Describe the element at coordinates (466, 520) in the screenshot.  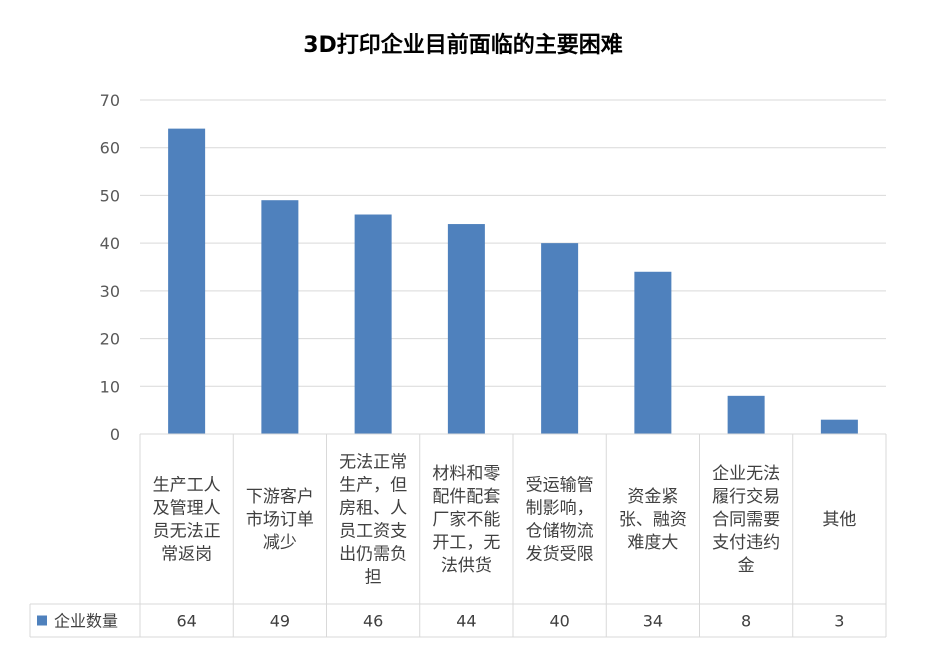
I see `x-tick-label: 材料和零配件配套厂家不能开工，无法供货` at that location.